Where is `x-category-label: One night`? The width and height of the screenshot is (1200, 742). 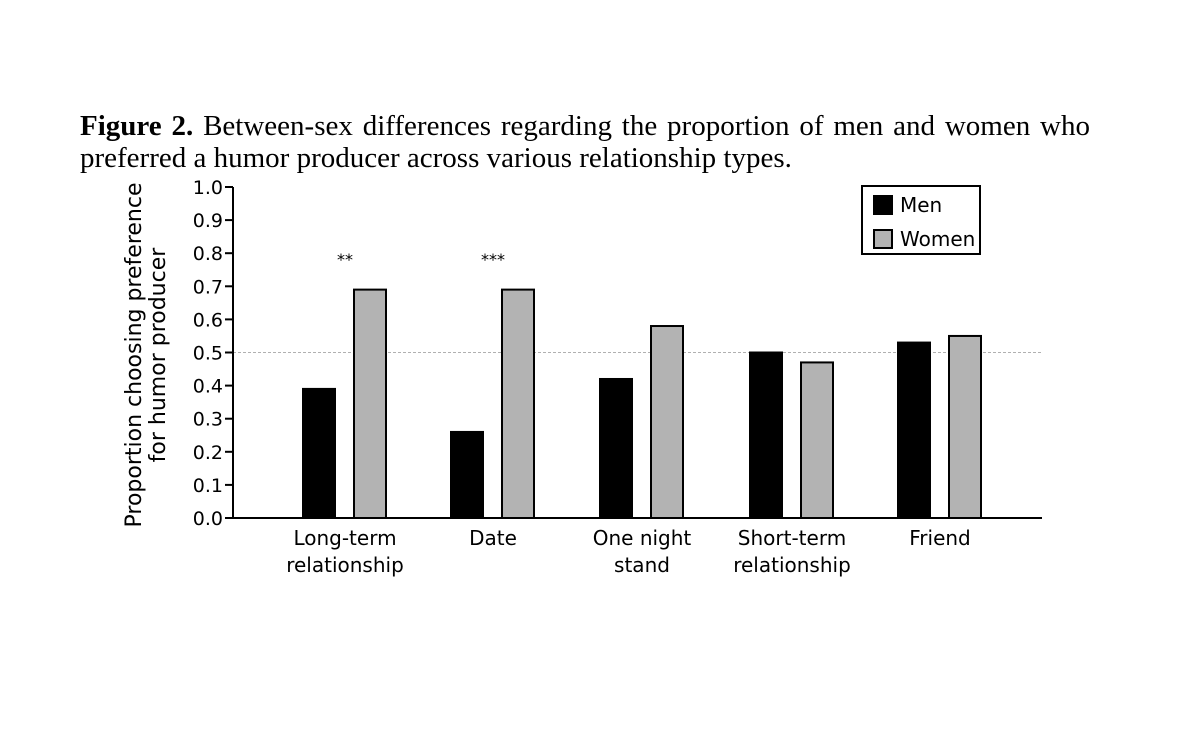
x-category-label: One night is located at coordinates (642, 538).